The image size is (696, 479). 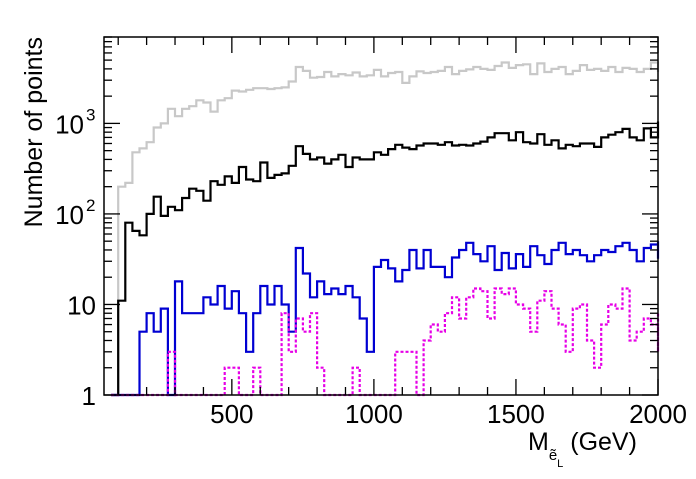 I want to click on y-tick-label-exponent: 2, so click(x=90, y=205).